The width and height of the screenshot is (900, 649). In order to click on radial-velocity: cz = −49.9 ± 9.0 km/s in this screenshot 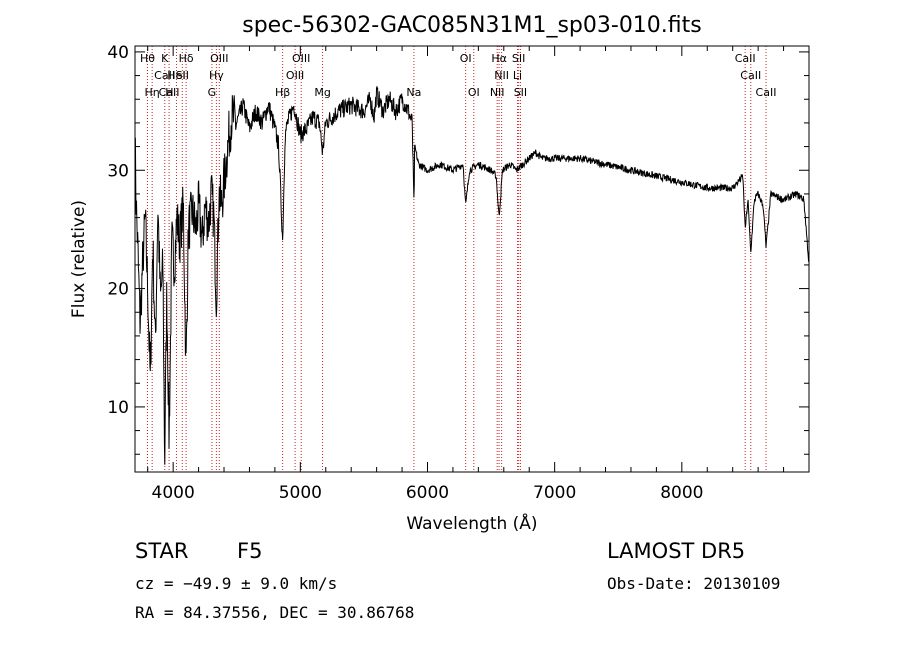, I will do `click(236, 583)`.